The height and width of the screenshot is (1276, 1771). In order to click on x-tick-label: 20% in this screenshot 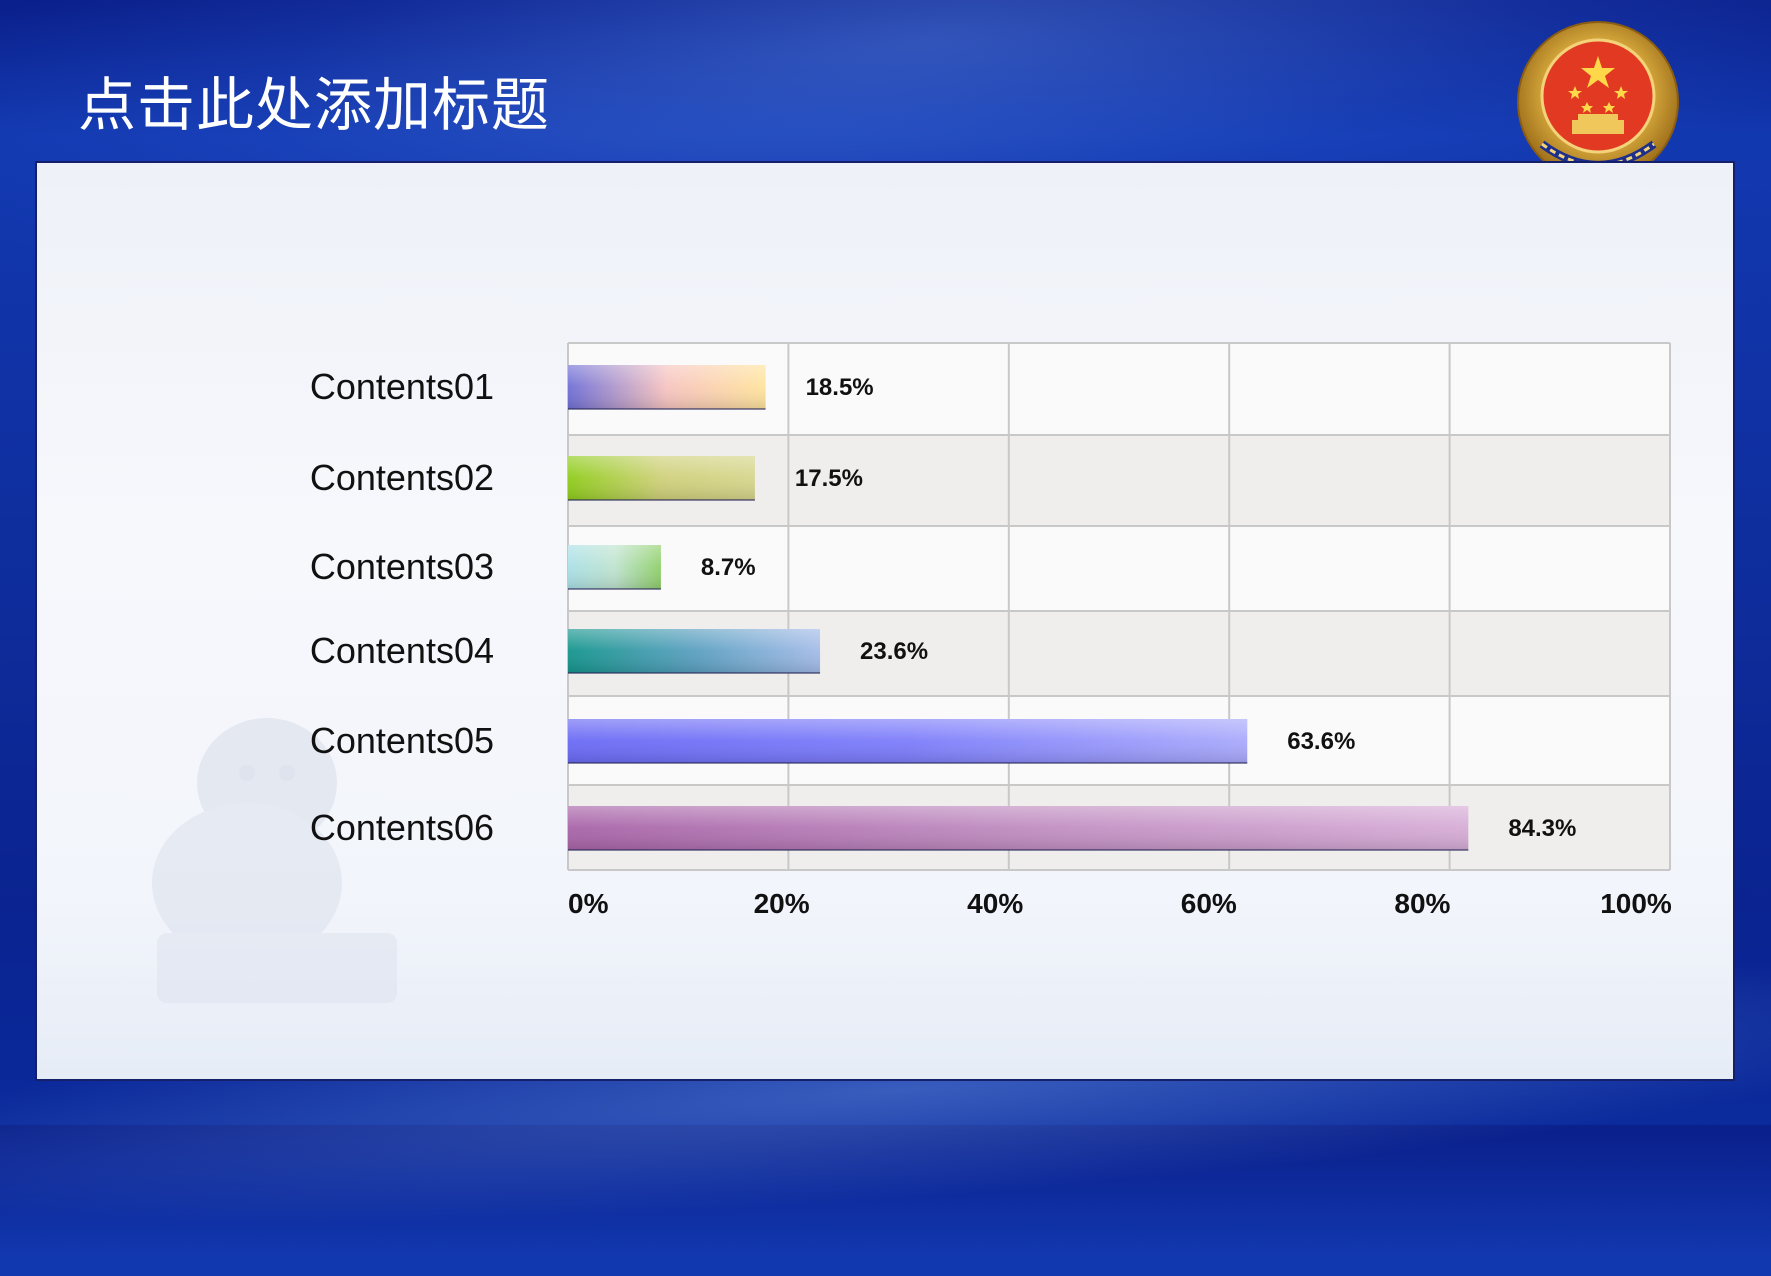, I will do `click(782, 903)`.